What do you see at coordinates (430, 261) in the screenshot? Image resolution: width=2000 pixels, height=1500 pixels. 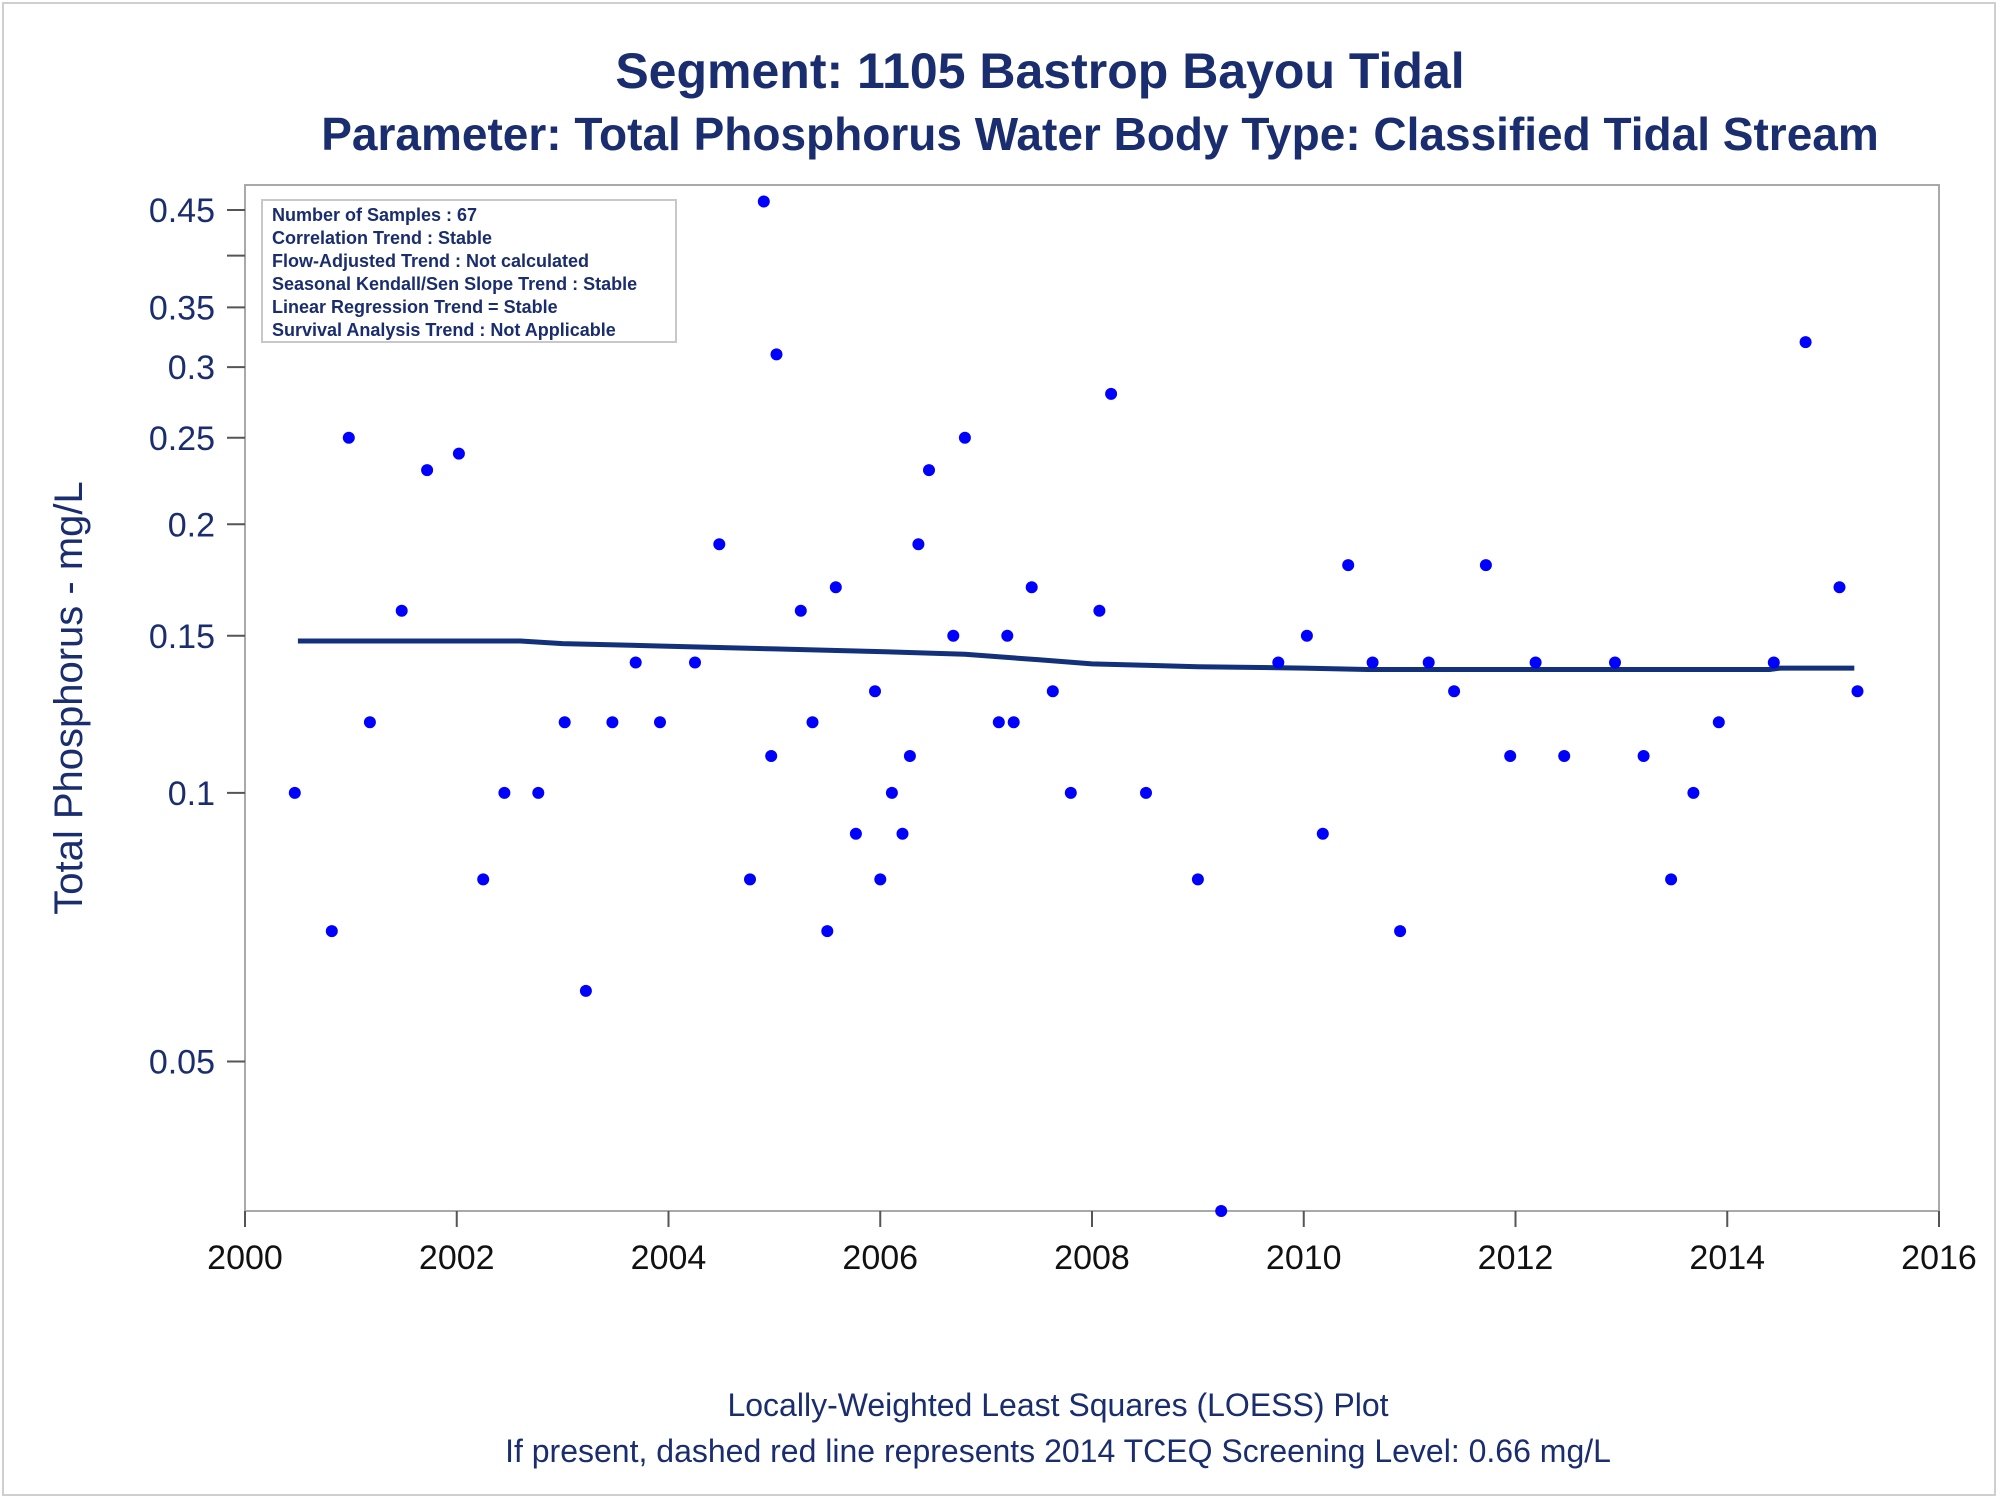 I see `info-line-flow-adjusted: Flow-Adjusted Trend : Not calculated` at bounding box center [430, 261].